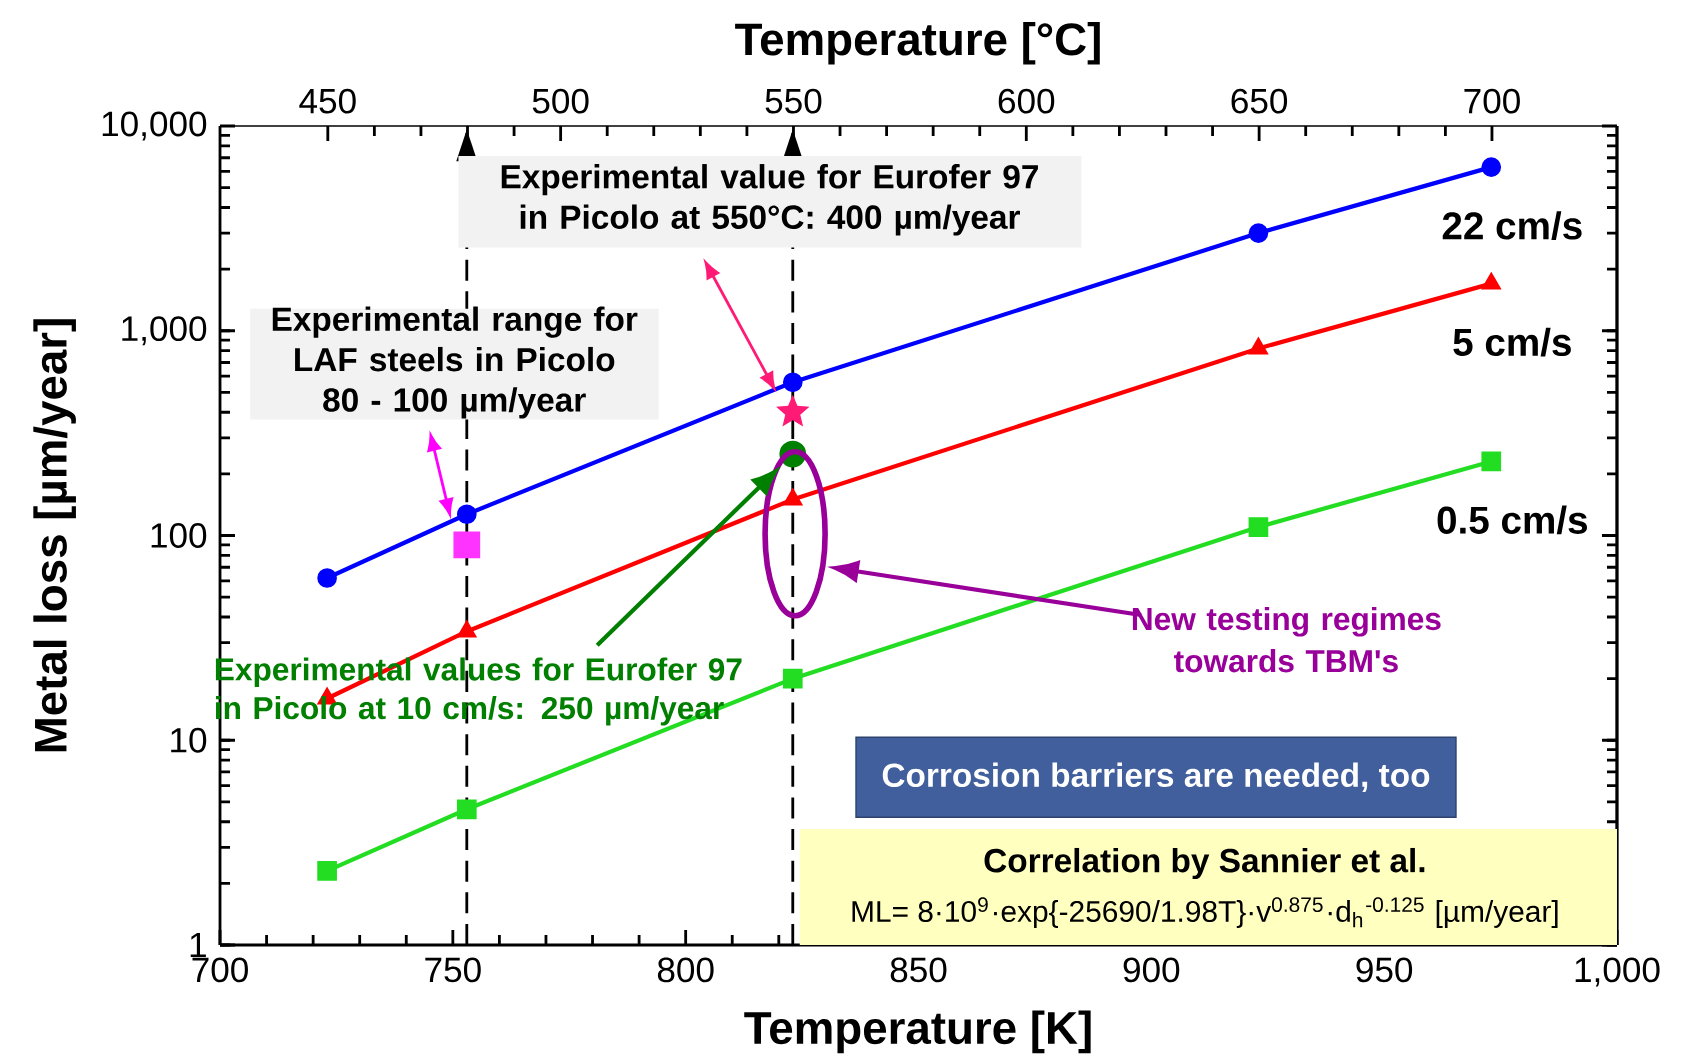 The image size is (1685, 1061). Describe the element at coordinates (179, 535) in the screenshot. I see `y-tick-label: 100` at that location.